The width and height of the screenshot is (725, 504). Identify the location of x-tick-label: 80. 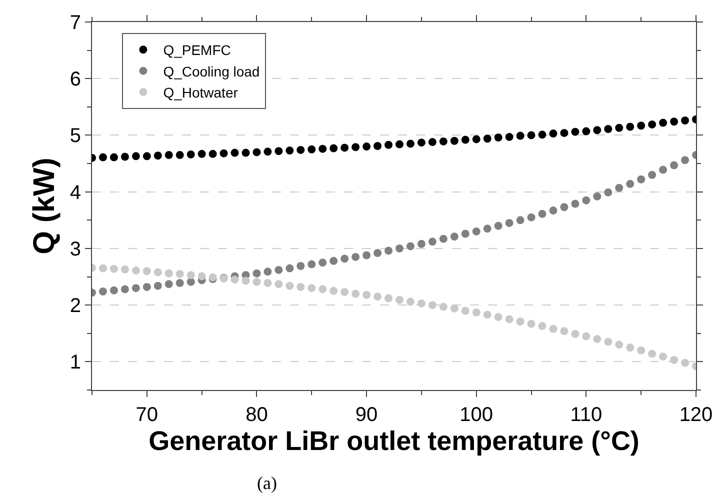
(257, 415).